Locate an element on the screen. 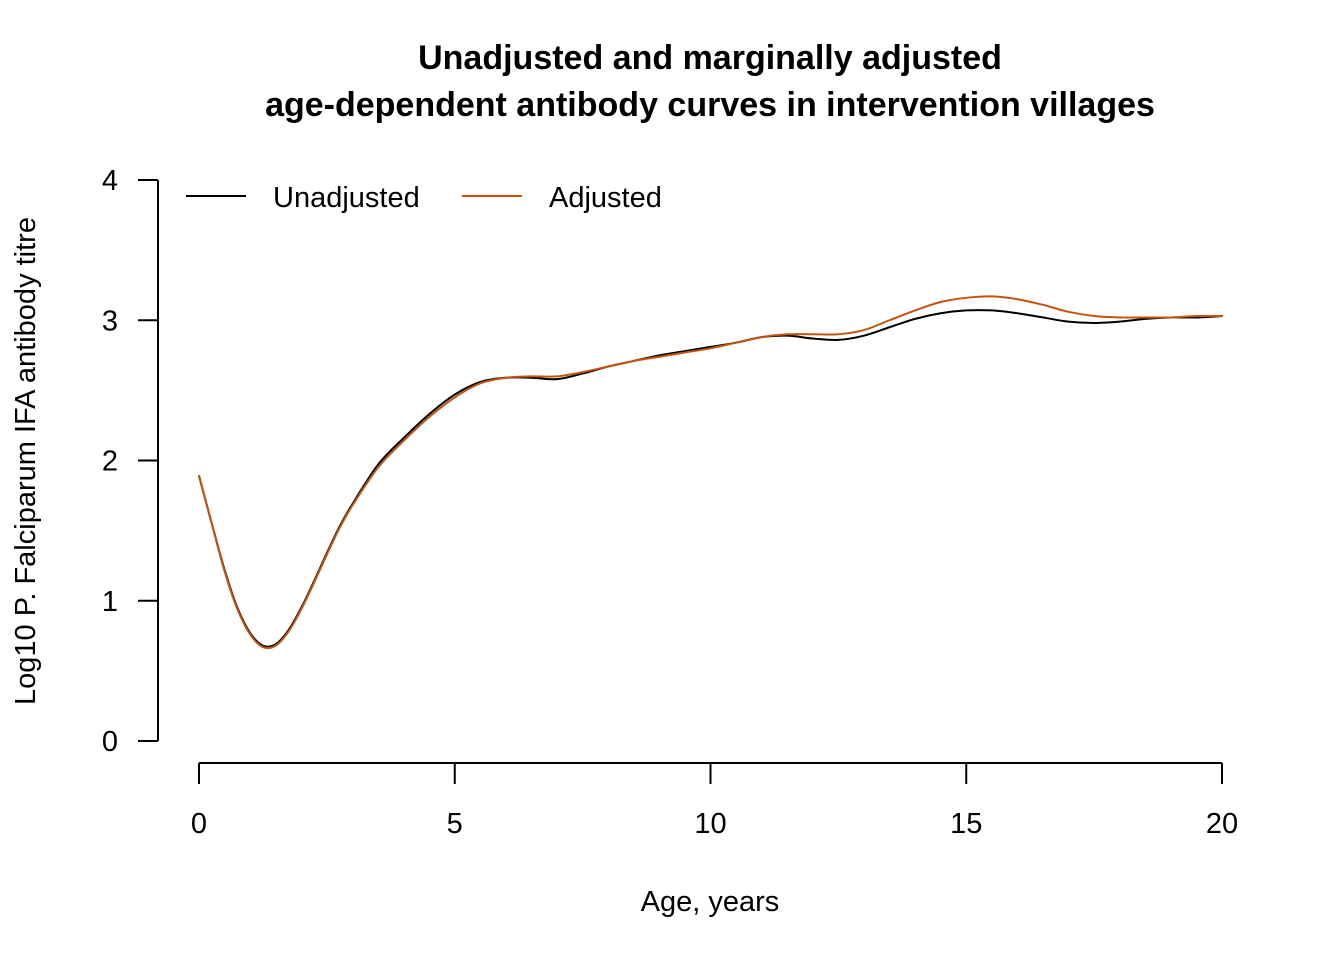 The height and width of the screenshot is (960, 1344). x-tick-label: 0 is located at coordinates (199, 824).